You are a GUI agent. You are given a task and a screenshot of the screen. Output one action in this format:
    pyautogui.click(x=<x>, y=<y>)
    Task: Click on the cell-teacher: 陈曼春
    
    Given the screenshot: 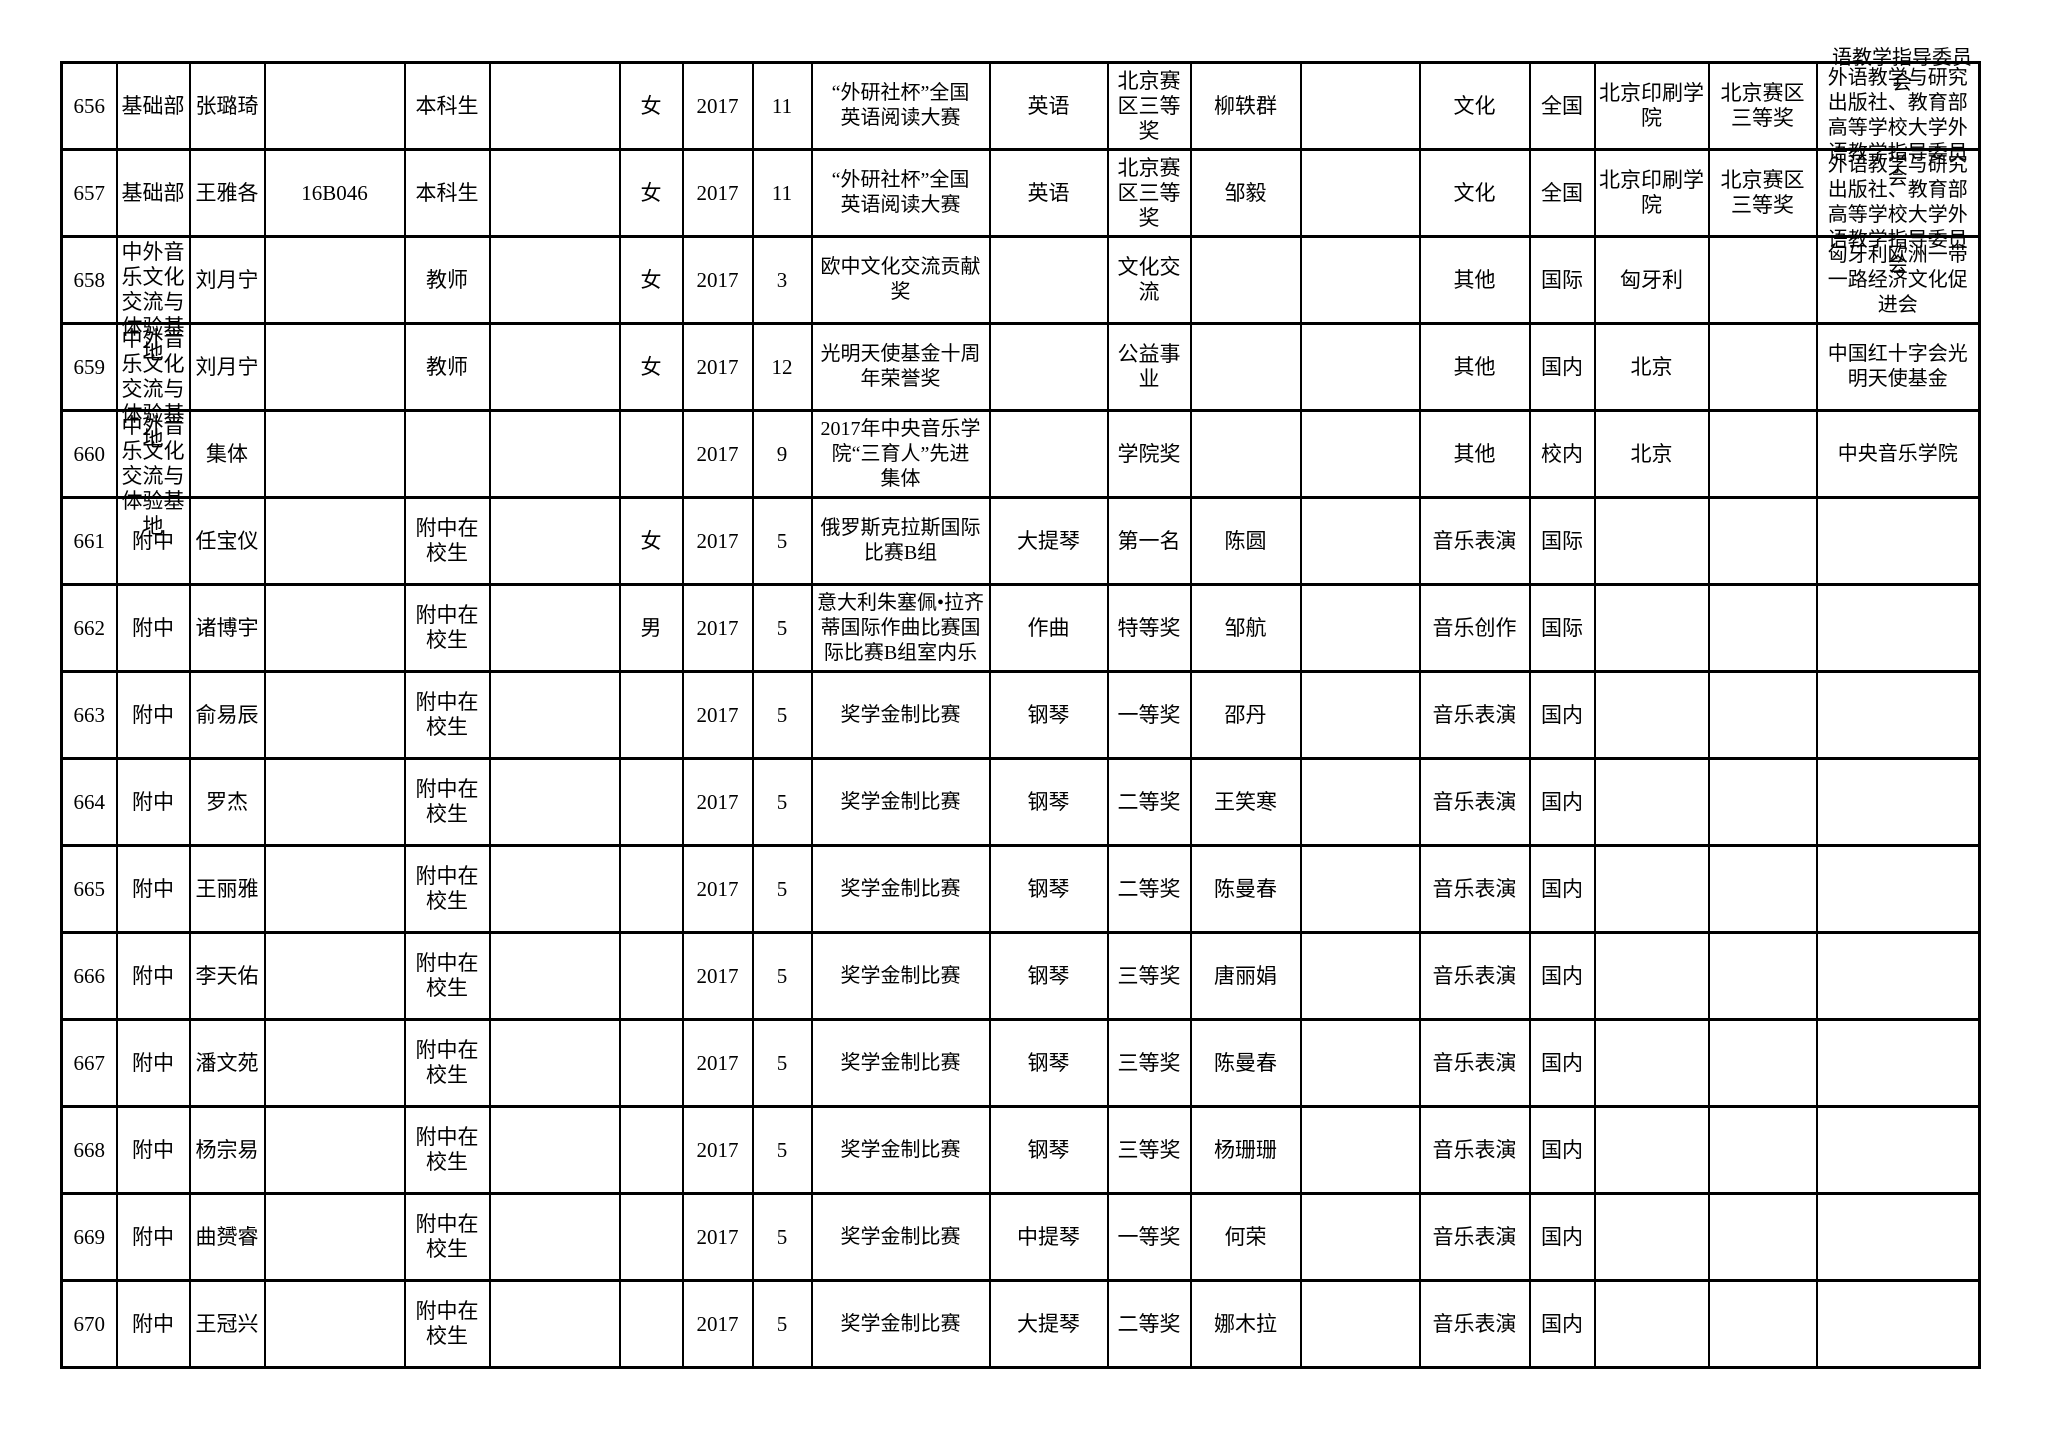 What is the action you would take?
    pyautogui.click(x=1245, y=1063)
    